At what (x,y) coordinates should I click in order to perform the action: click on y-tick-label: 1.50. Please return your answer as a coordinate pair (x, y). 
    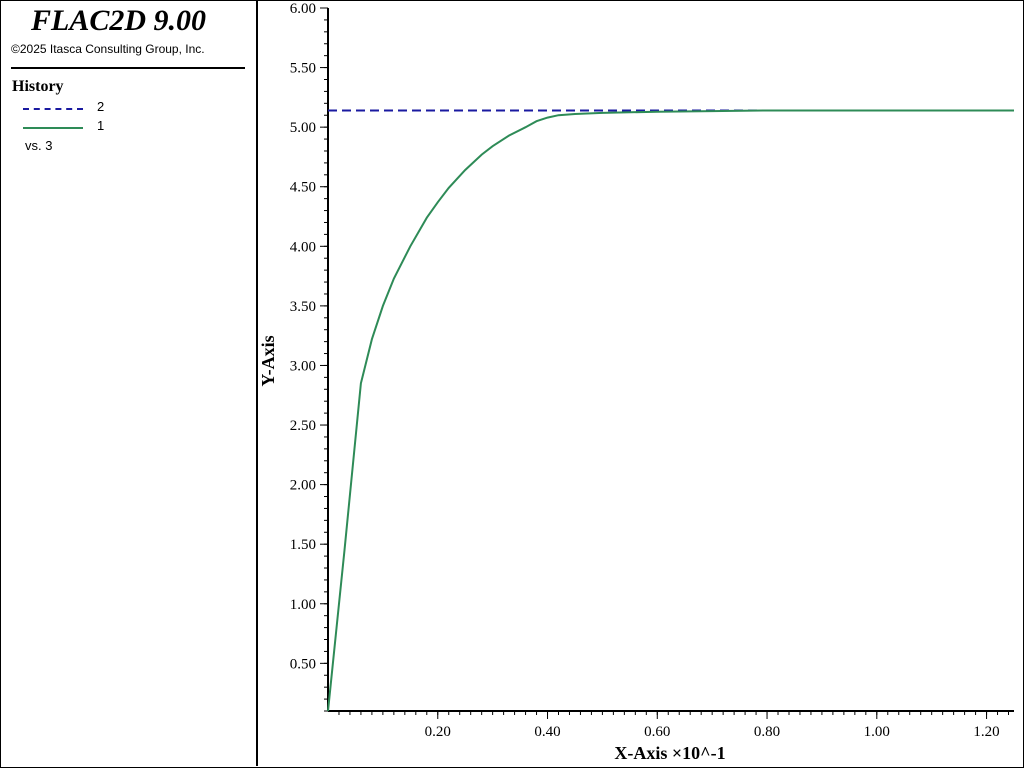
    Looking at the image, I should click on (303, 545).